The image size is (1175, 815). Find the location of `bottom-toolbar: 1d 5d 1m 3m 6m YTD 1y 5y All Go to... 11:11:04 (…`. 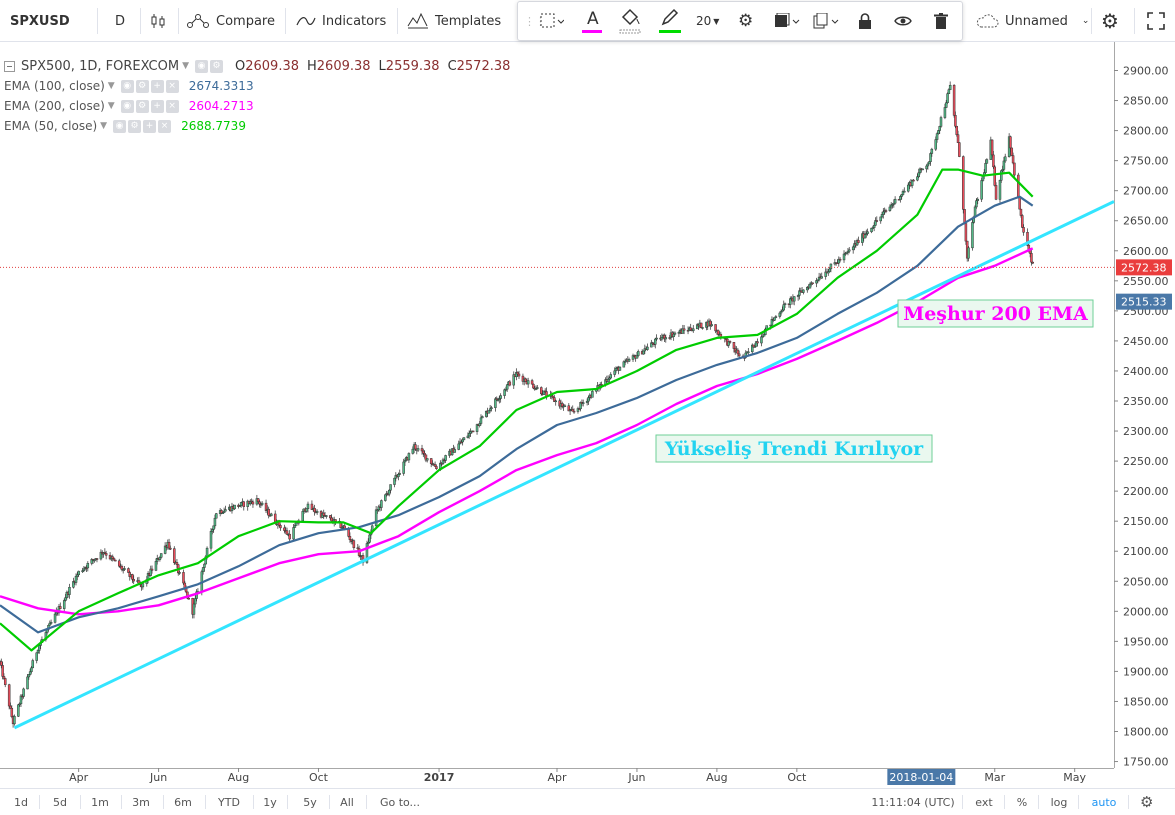

bottom-toolbar: 1d 5d 1m 3m 6m YTD 1y 5y All Go to... 11:11:04 (… is located at coordinates (587, 801).